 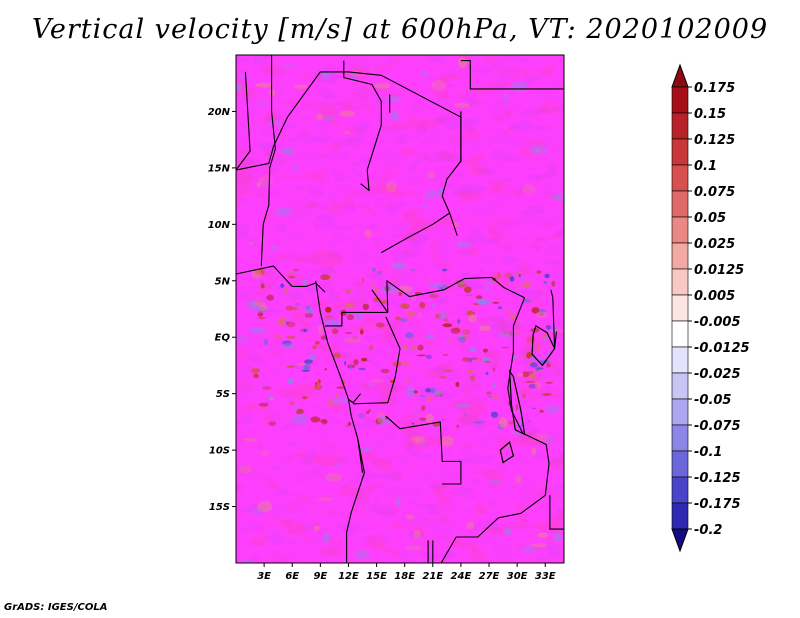 What do you see at coordinates (719, 270) in the screenshot?
I see `colorbar-label: 0.0125` at bounding box center [719, 270].